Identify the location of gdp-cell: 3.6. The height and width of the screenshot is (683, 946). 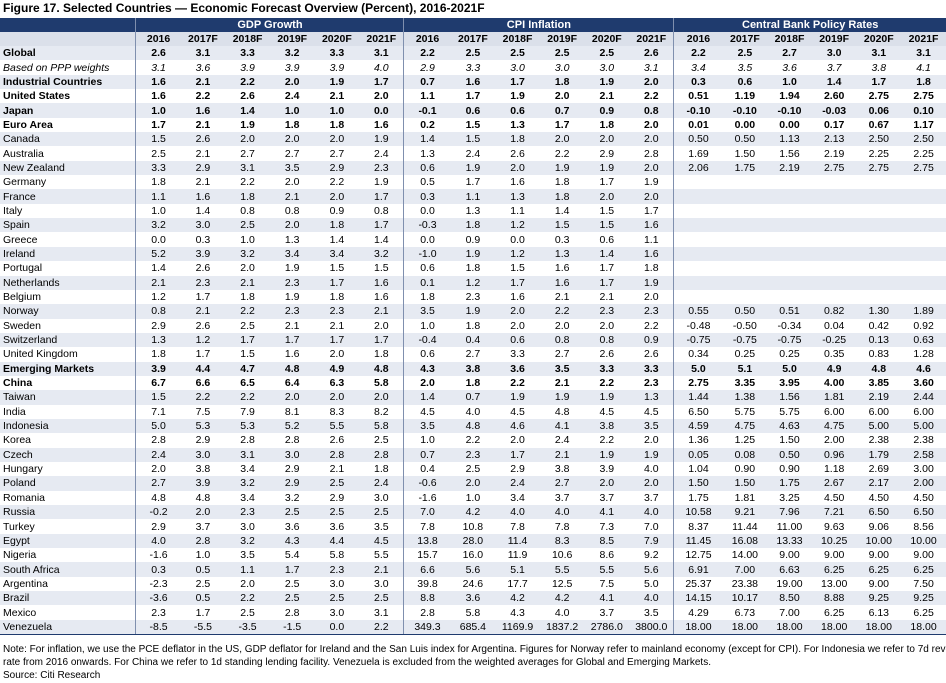
(292, 526).